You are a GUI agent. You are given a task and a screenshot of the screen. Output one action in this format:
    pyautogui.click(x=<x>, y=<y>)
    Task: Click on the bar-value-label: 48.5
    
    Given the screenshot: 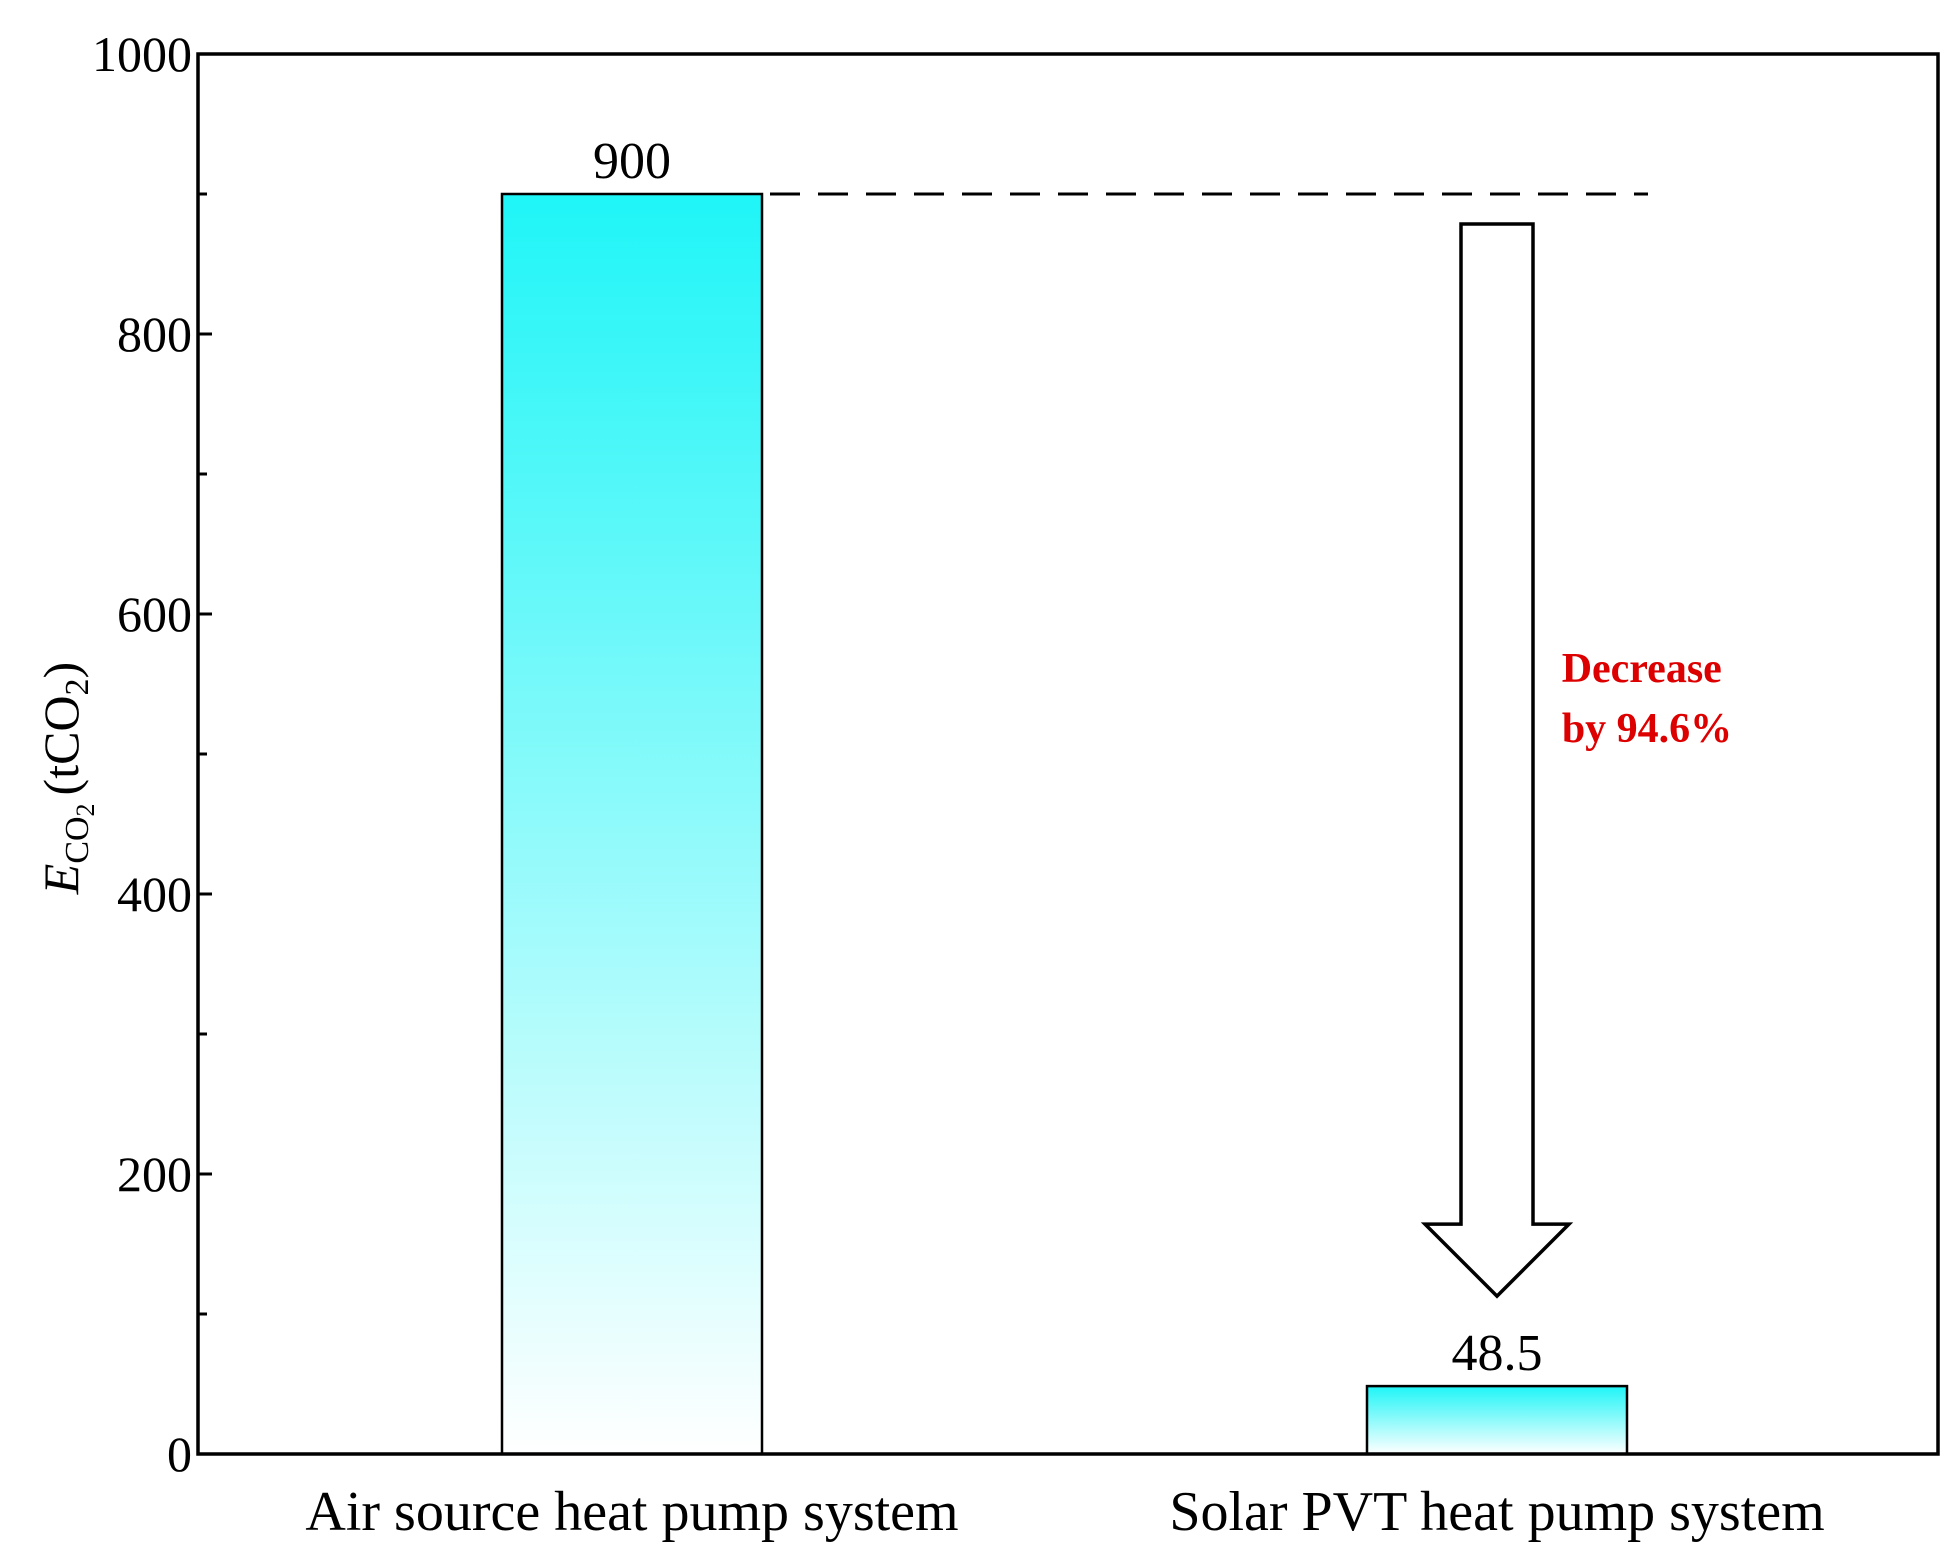 What is the action you would take?
    pyautogui.click(x=1497, y=1353)
    